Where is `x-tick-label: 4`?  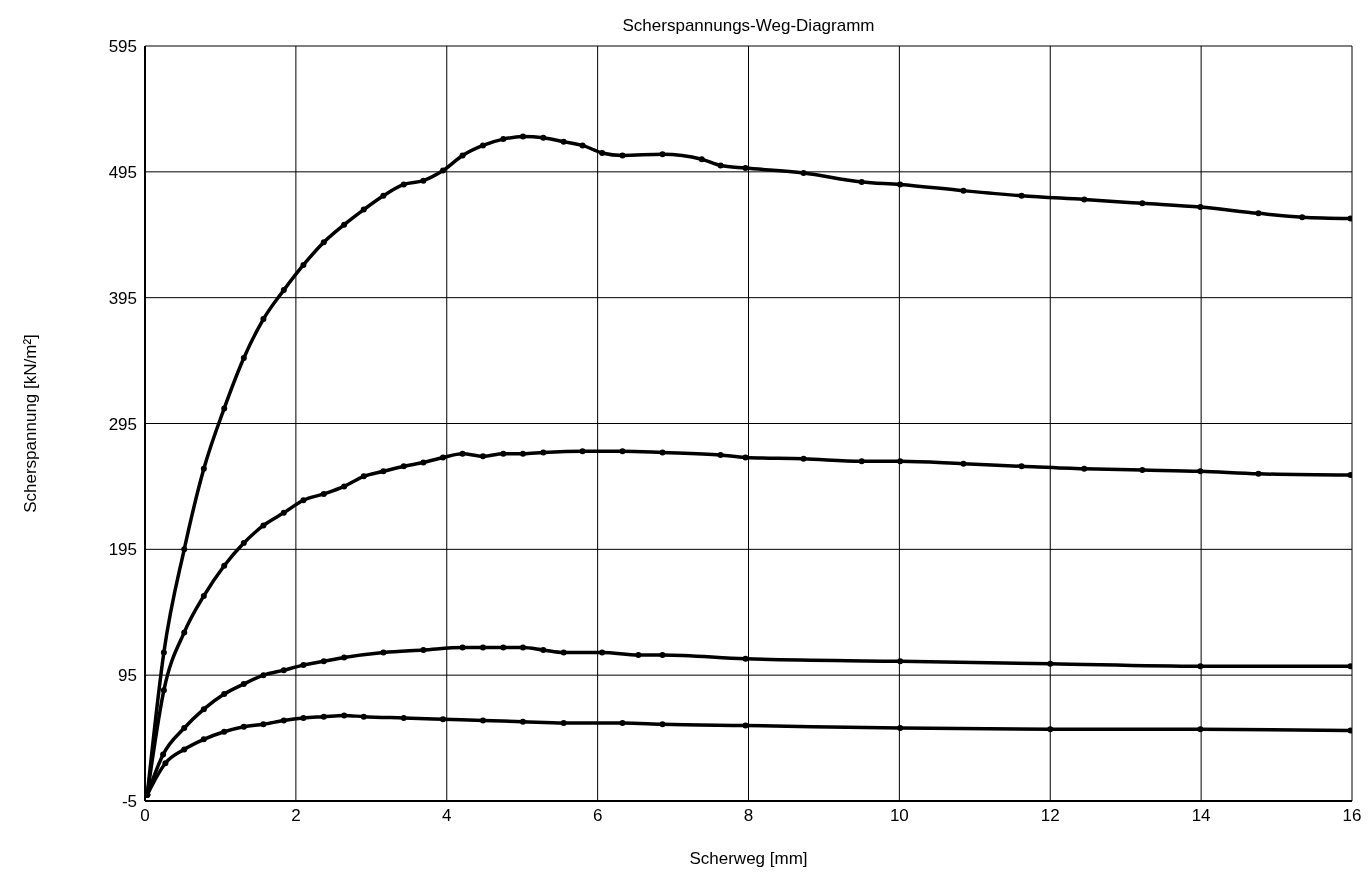
x-tick-label: 4 is located at coordinates (447, 816).